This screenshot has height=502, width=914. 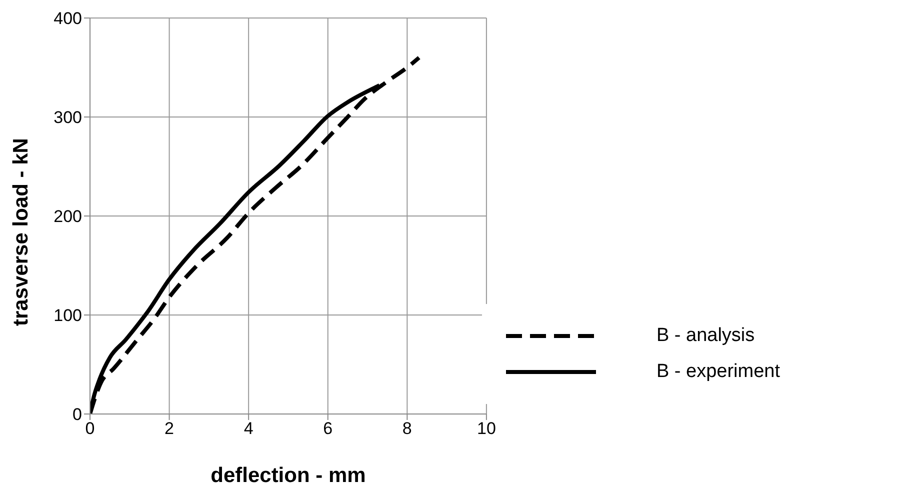 What do you see at coordinates (68, 118) in the screenshot?
I see `y-tick-label: 300` at bounding box center [68, 118].